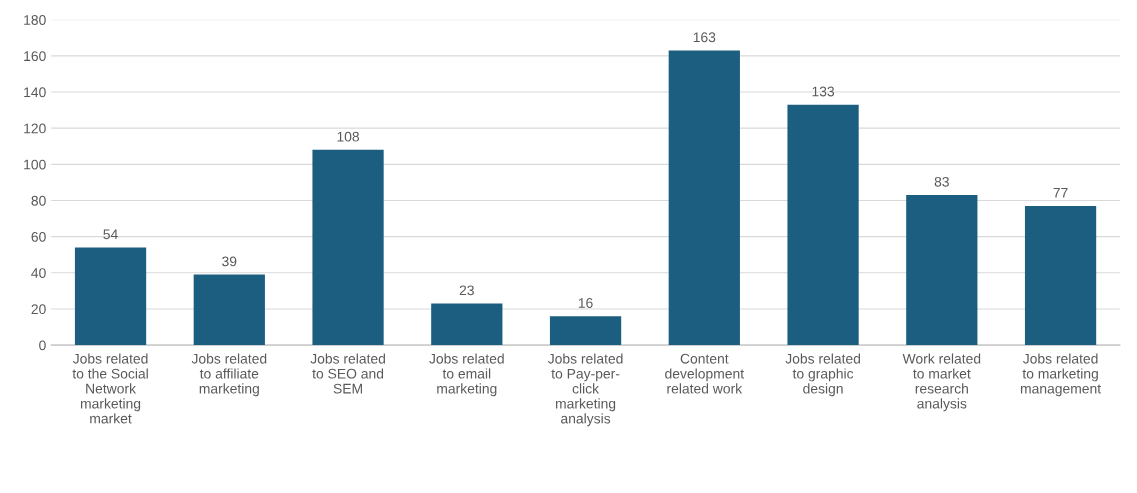  I want to click on data-label: 163, so click(704, 37).